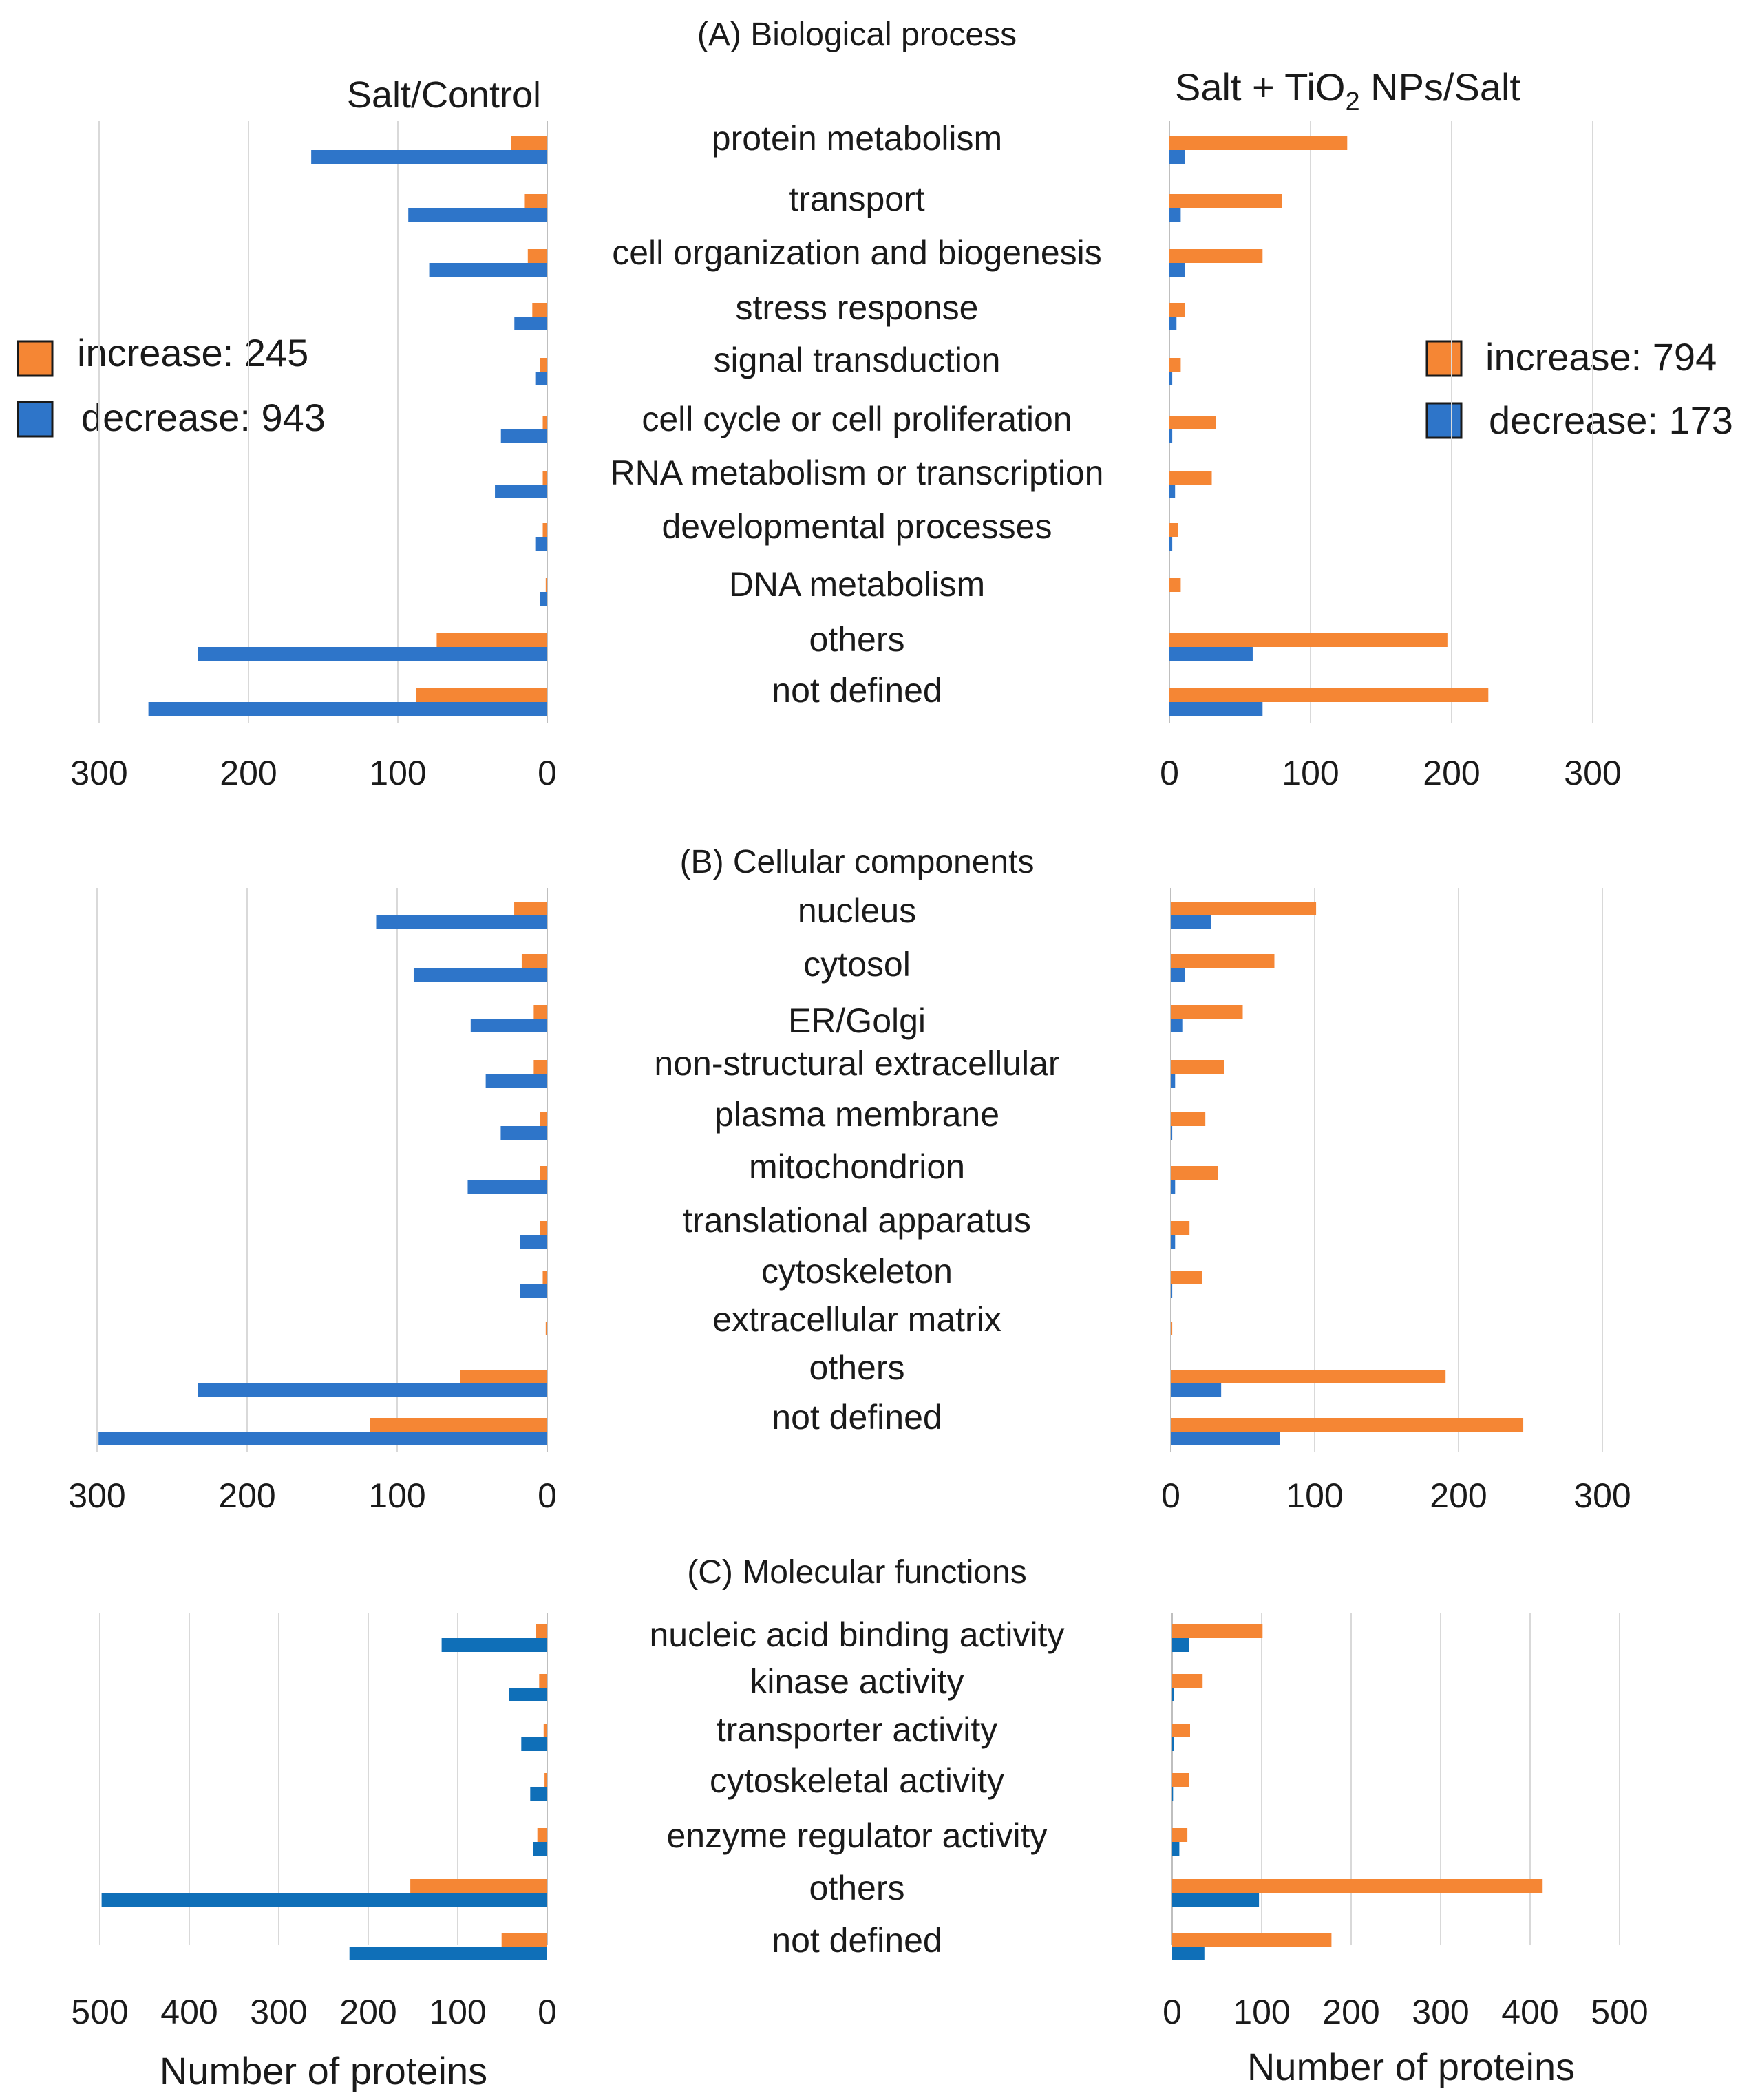 The image size is (1760, 2100). What do you see at coordinates (857, 138) in the screenshot?
I see `category-label: protein metabolism` at bounding box center [857, 138].